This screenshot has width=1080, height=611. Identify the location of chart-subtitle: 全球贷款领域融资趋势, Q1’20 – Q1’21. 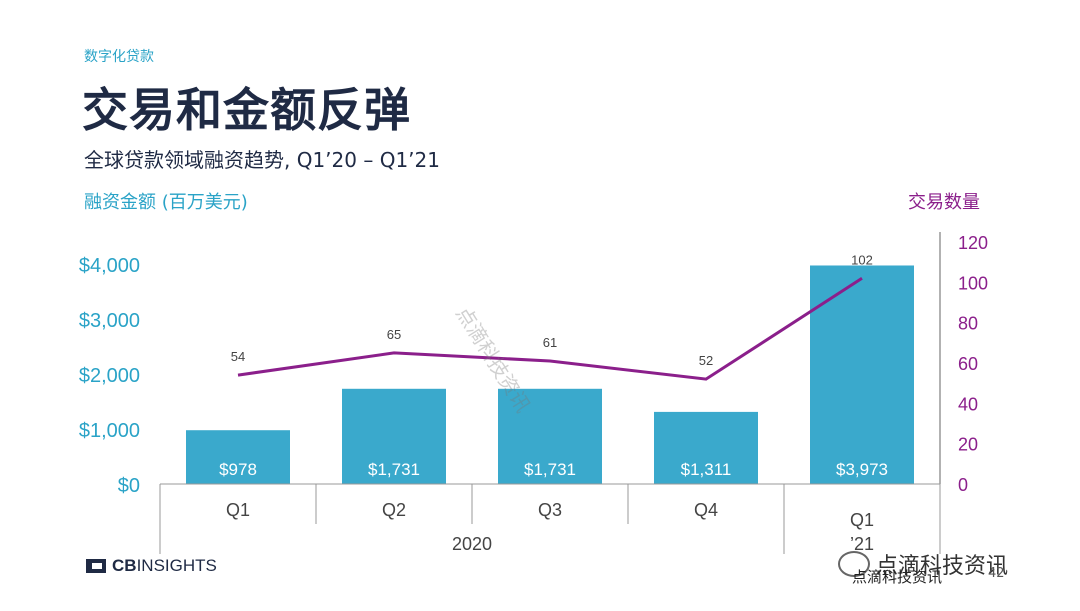
(262, 160).